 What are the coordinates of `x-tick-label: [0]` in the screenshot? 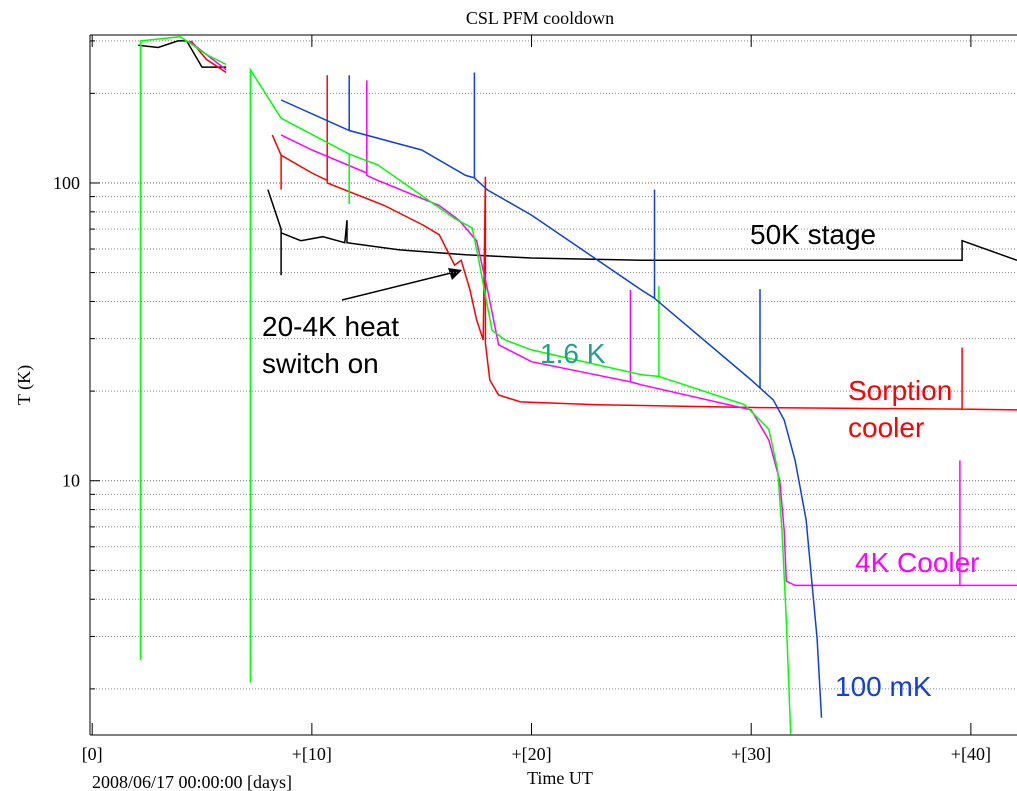 It's located at (92, 754).